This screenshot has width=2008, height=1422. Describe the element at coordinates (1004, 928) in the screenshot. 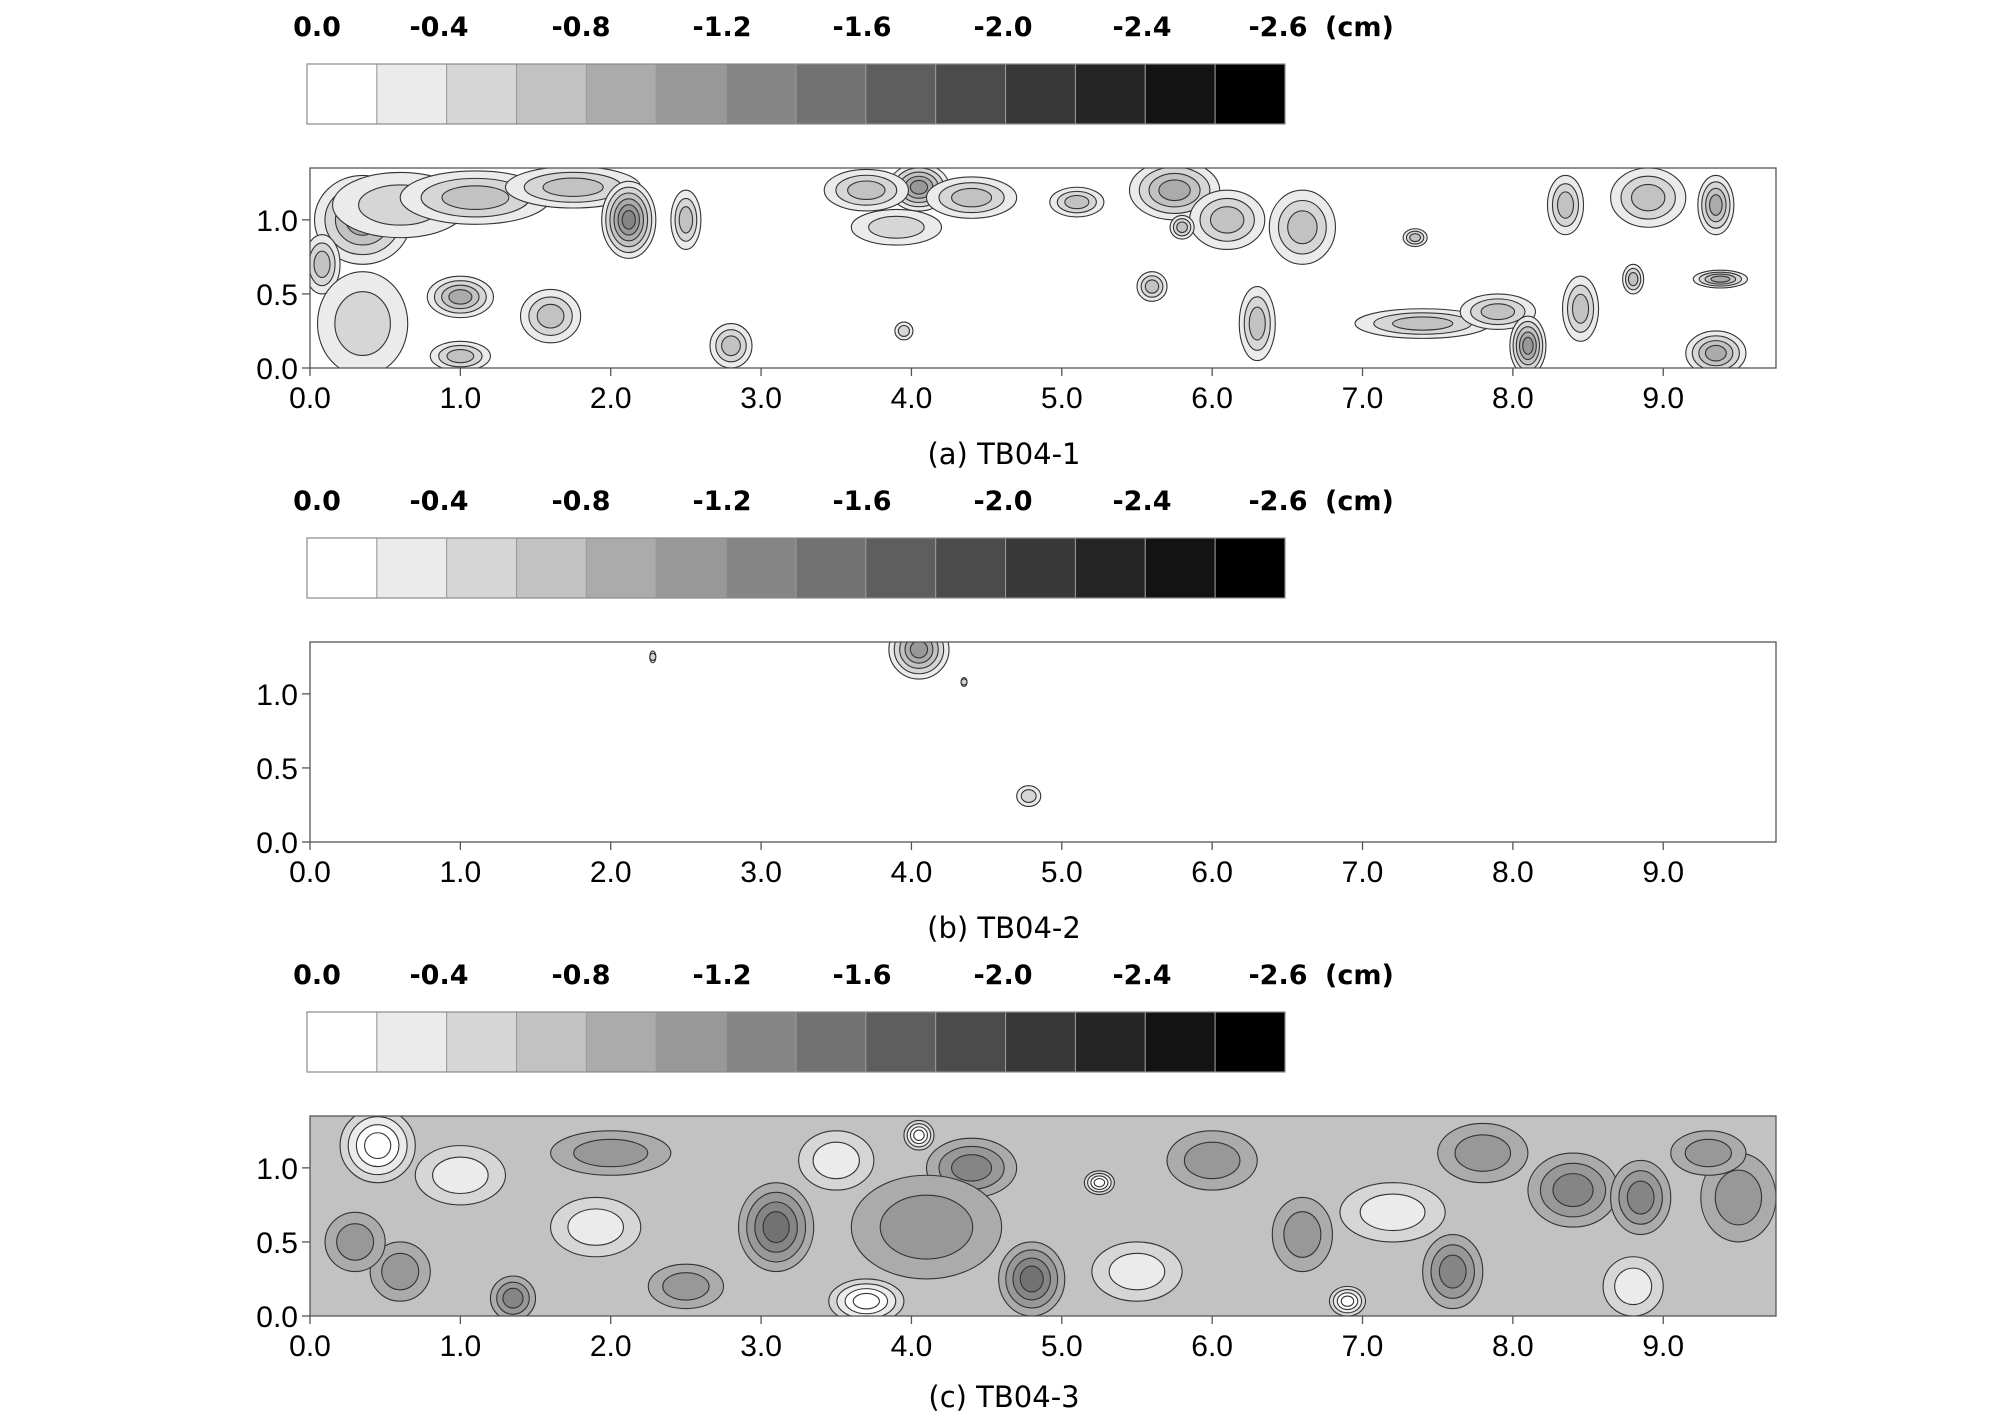

I see `panel-caption: (b) TB04-2` at that location.